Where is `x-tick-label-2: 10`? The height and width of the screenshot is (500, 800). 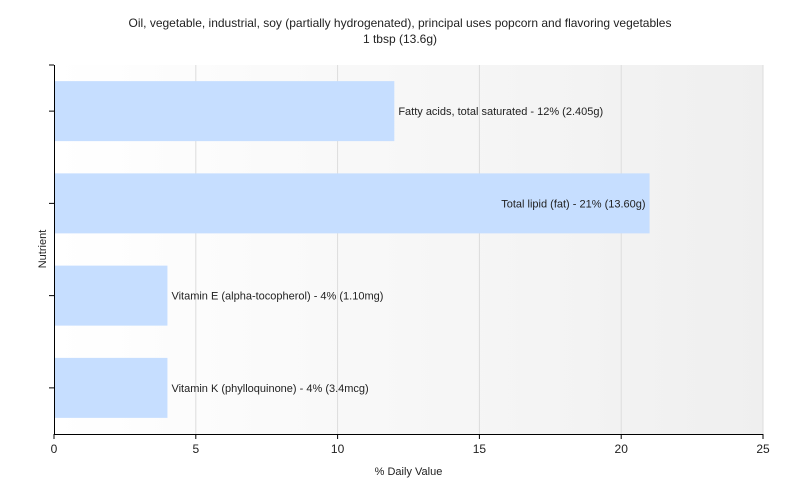 x-tick-label-2: 10 is located at coordinates (338, 449).